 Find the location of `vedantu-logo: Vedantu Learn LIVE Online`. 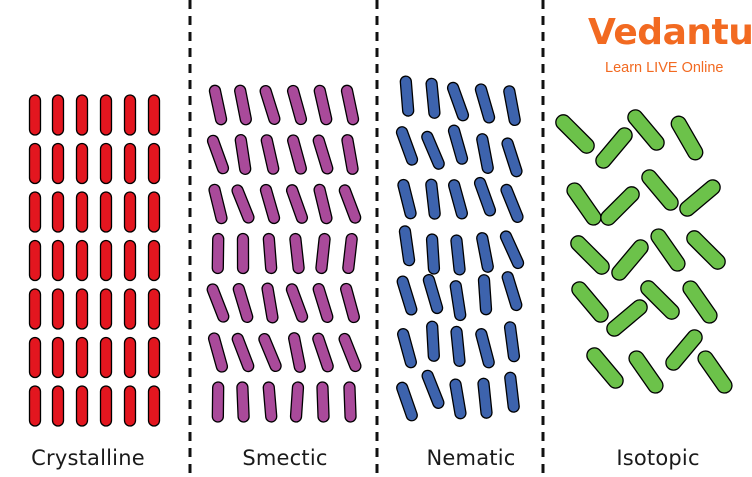

vedantu-logo: Vedantu Learn LIVE Online is located at coordinates (670, 47).